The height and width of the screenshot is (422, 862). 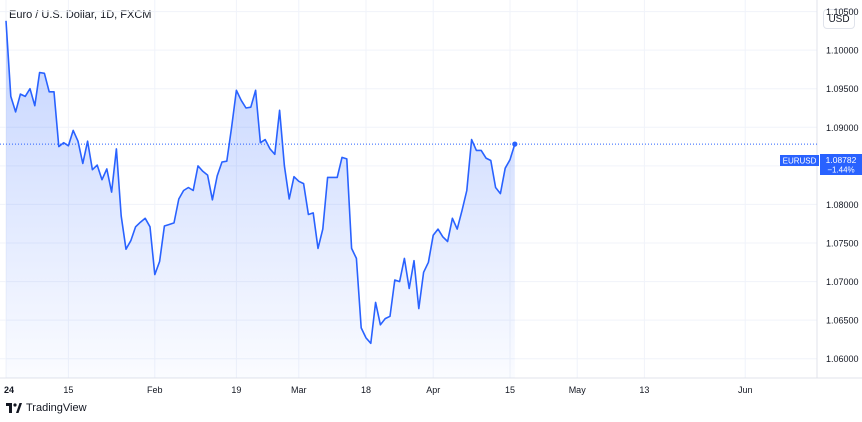 I want to click on price-tag: EURUSD 1.08782 −1.44%, so click(x=821, y=164).